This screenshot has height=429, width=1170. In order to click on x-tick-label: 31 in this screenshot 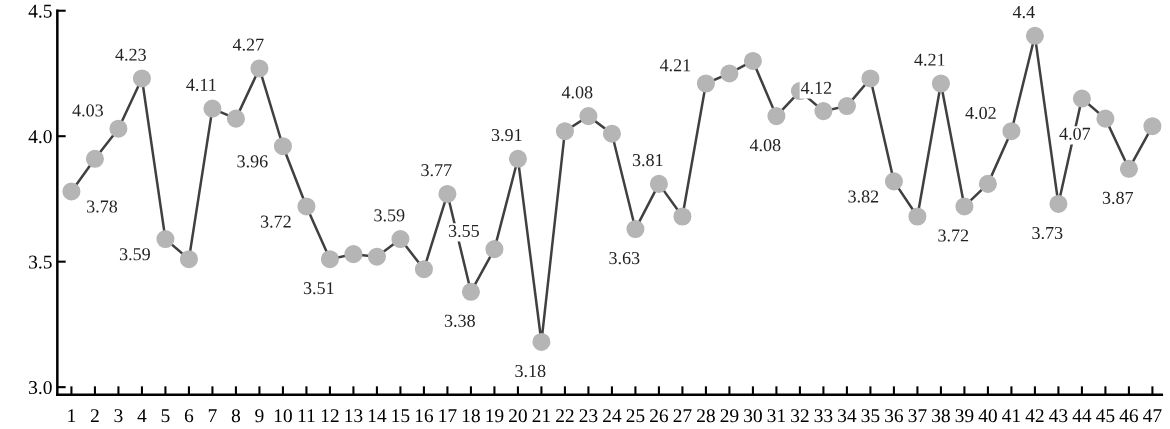, I will do `click(776, 416)`.